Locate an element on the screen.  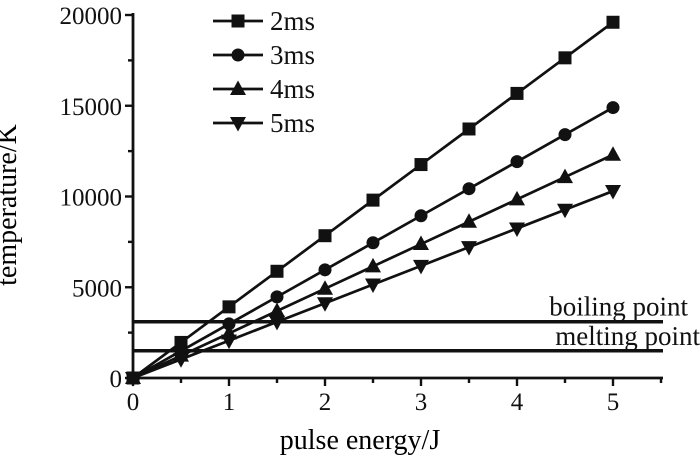
y-axis-title: temperature/K is located at coordinates (11, 205).